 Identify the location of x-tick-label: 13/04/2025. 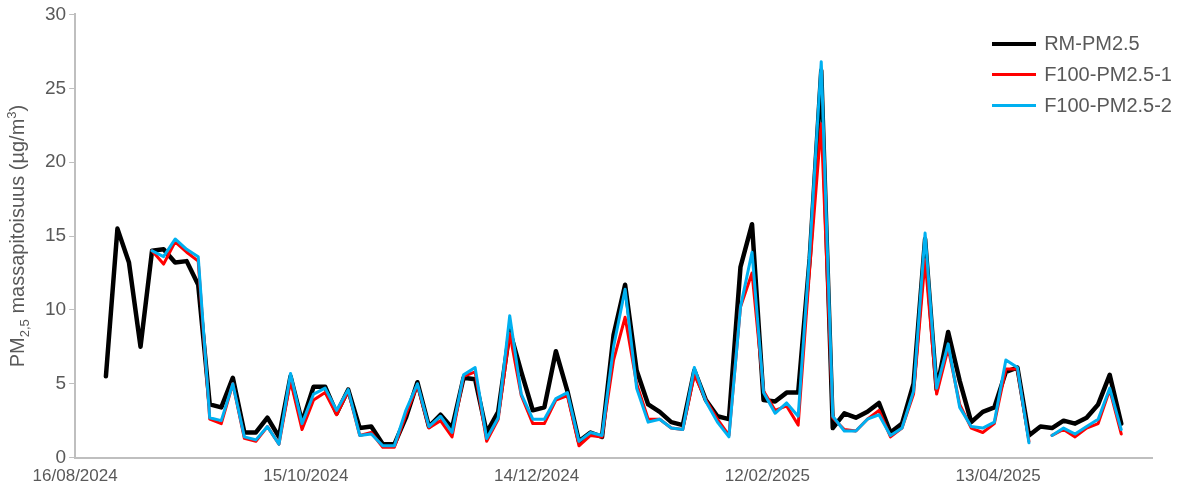
(998, 476).